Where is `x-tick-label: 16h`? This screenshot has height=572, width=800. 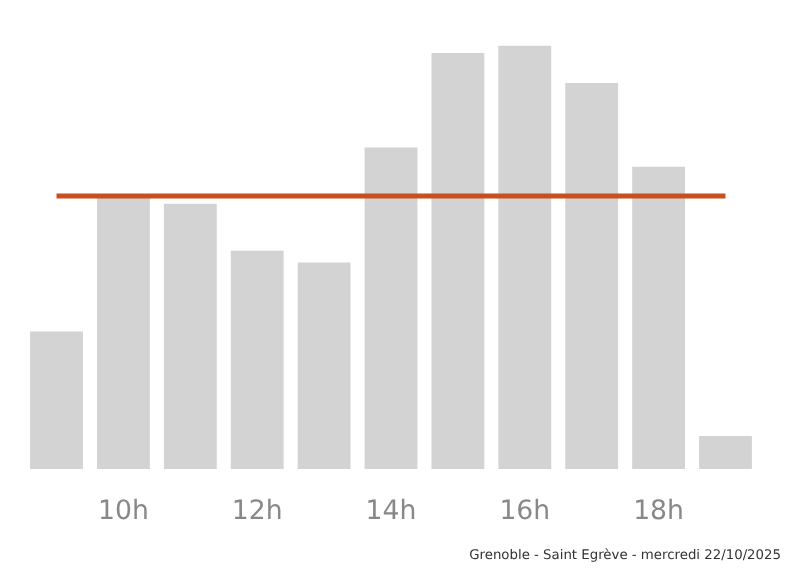
x-tick-label: 16h is located at coordinates (525, 512).